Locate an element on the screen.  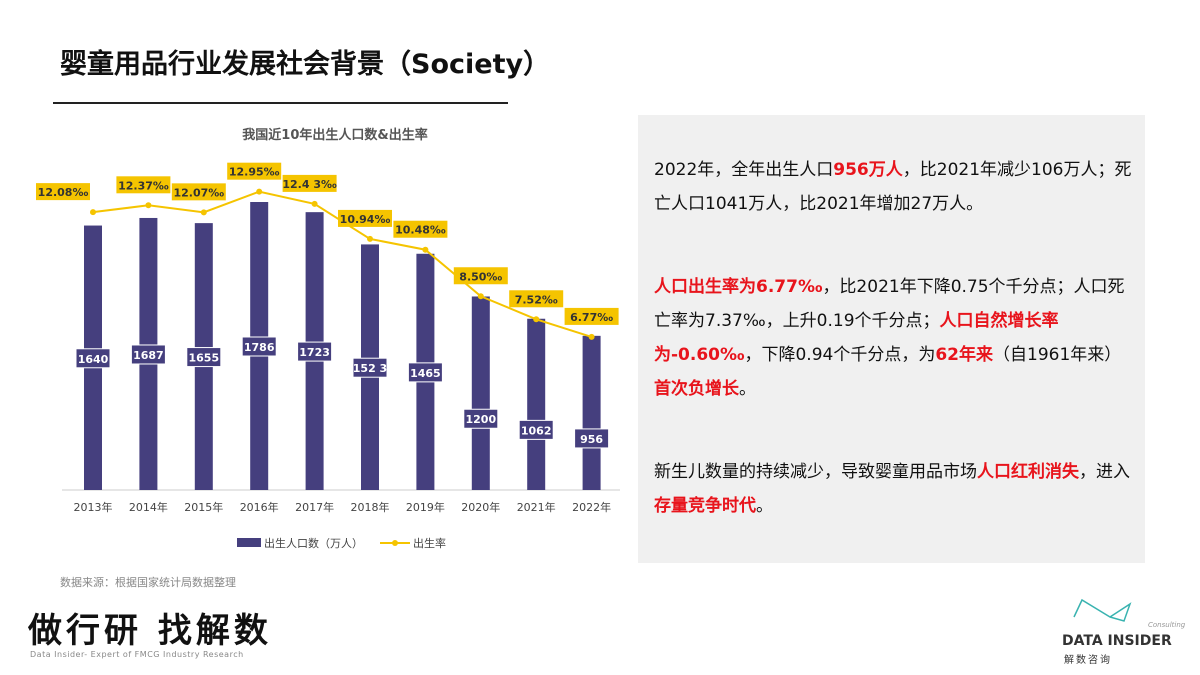
bar-value-label: 1640 is located at coordinates (93, 359).